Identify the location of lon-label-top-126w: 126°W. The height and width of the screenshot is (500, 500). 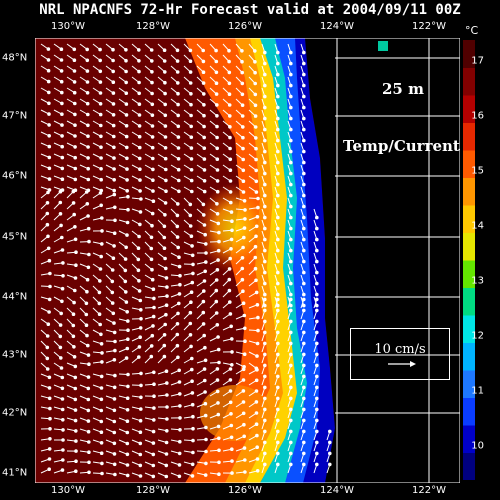
(245, 26).